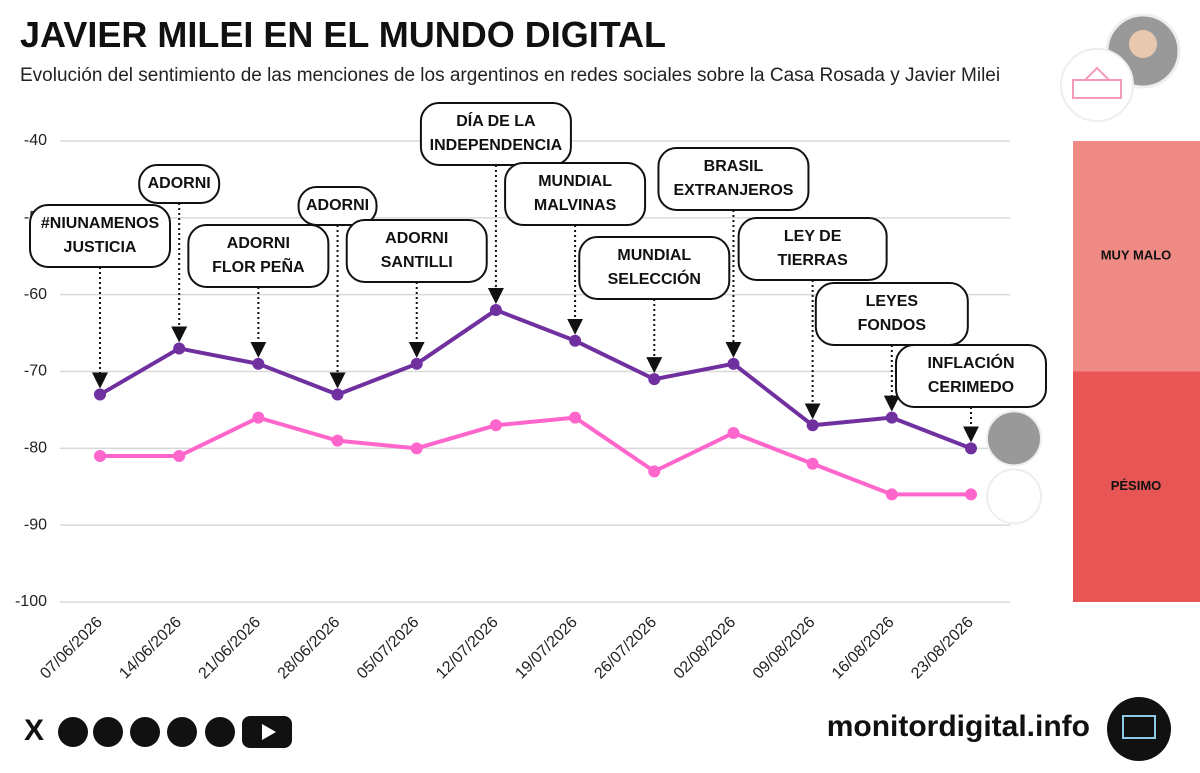 The height and width of the screenshot is (773, 1200). I want to click on x-tick-label: 09/08/2026, so click(784, 648).